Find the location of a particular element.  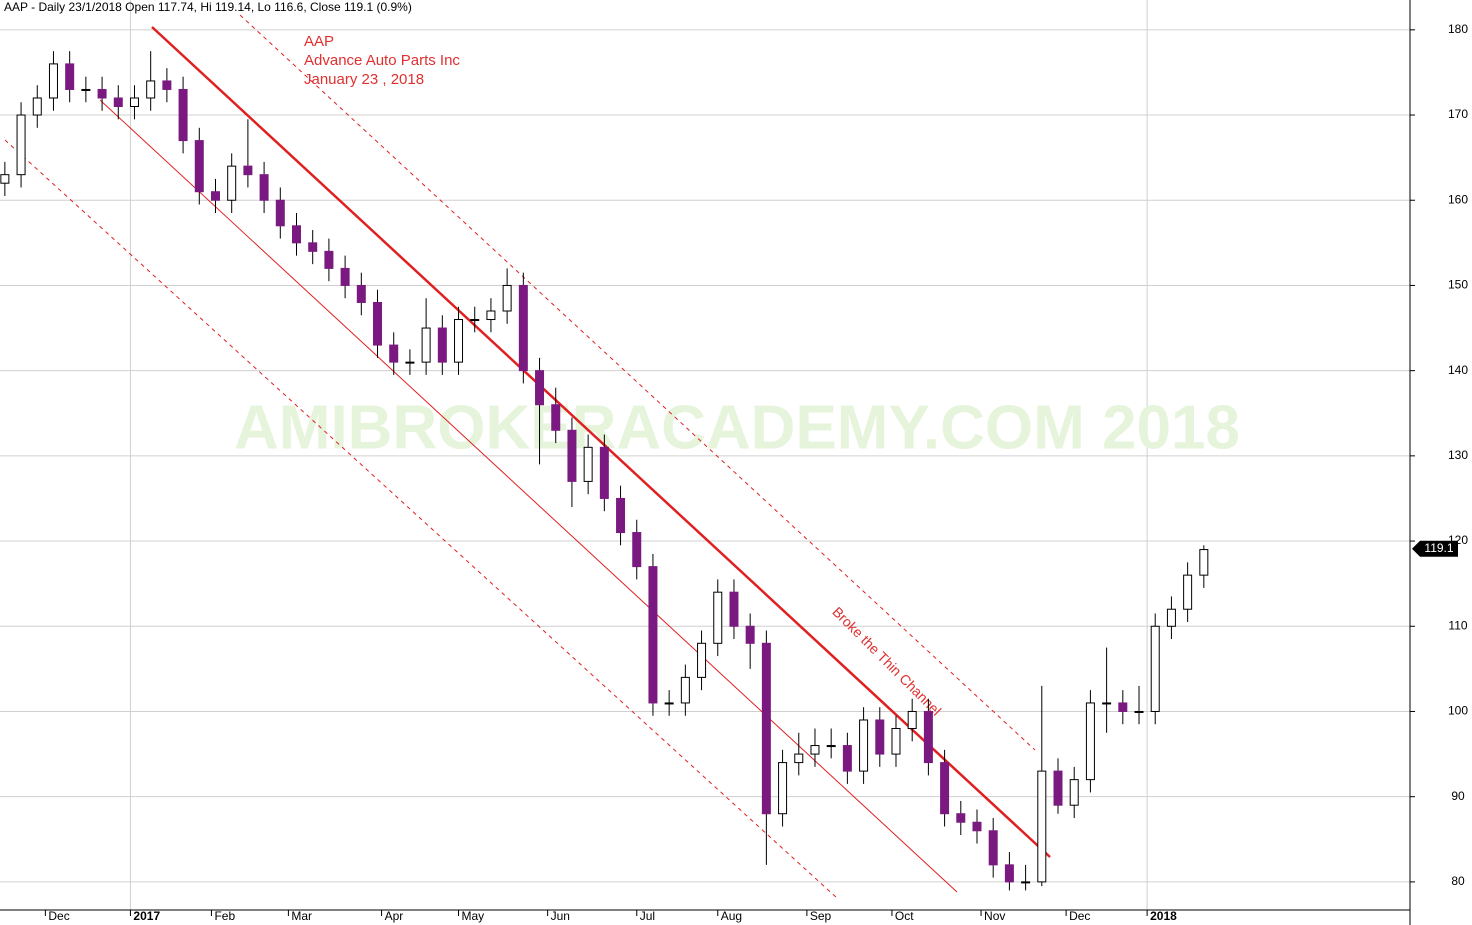

y-tick-label: 140 is located at coordinates (1458, 370).